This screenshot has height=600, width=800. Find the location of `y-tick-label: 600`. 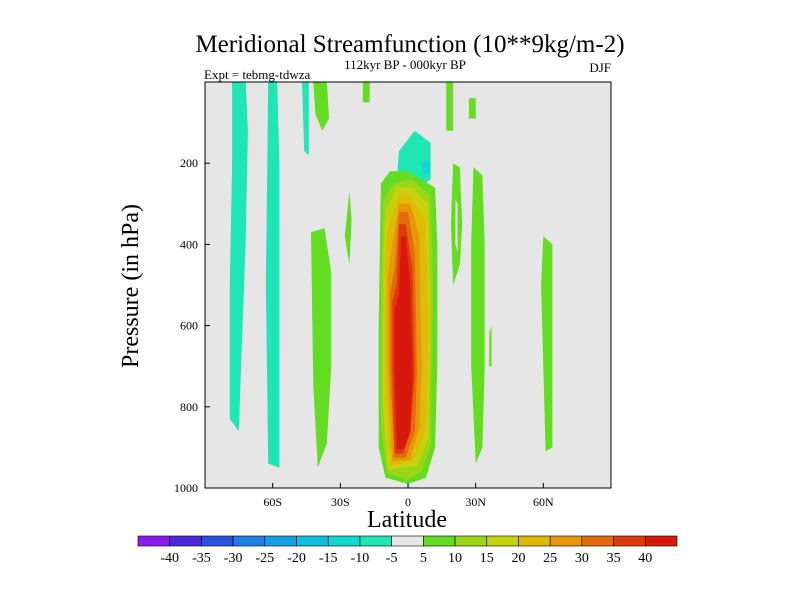

y-tick-label: 600 is located at coordinates (189, 326).